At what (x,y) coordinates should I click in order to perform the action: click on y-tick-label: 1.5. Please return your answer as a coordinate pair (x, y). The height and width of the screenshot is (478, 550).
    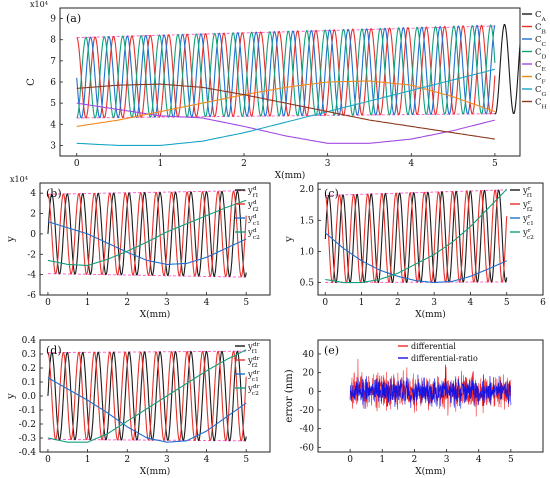
    Looking at the image, I should click on (307, 221).